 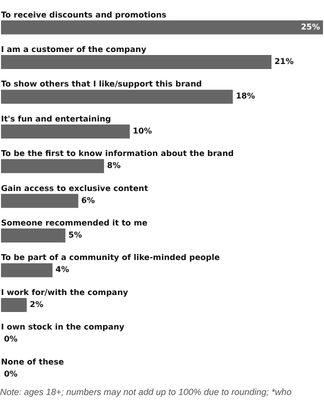 What do you see at coordinates (37, 304) in the screenshot?
I see `data-label: 2%` at bounding box center [37, 304].